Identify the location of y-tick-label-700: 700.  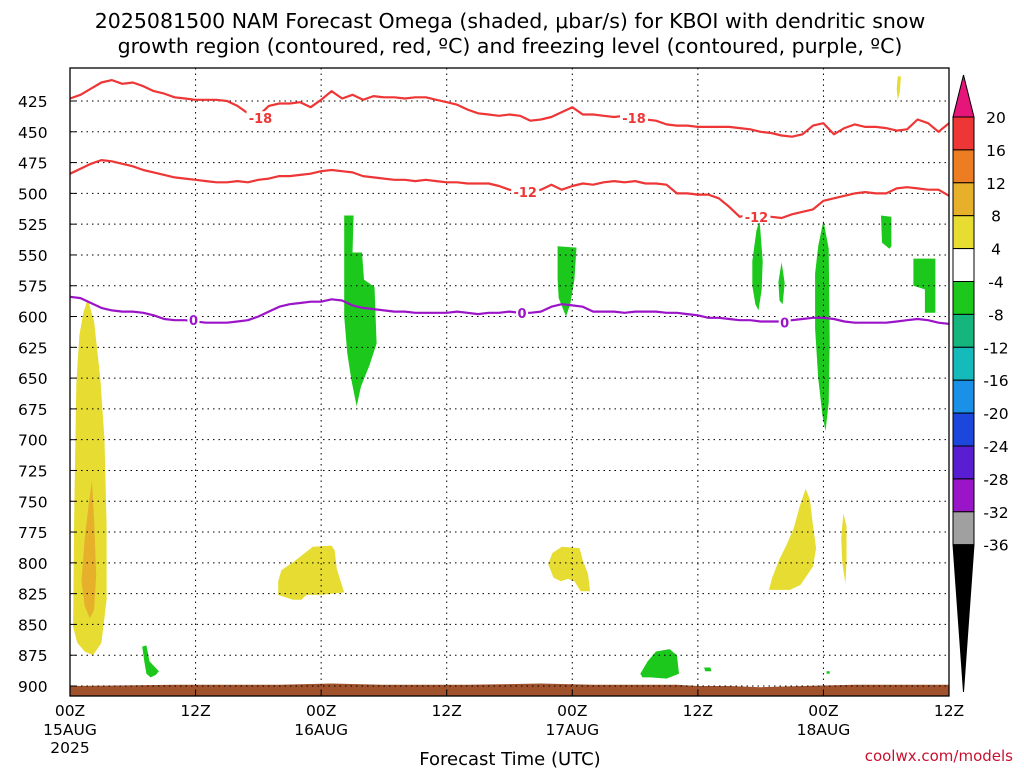
(33, 441).